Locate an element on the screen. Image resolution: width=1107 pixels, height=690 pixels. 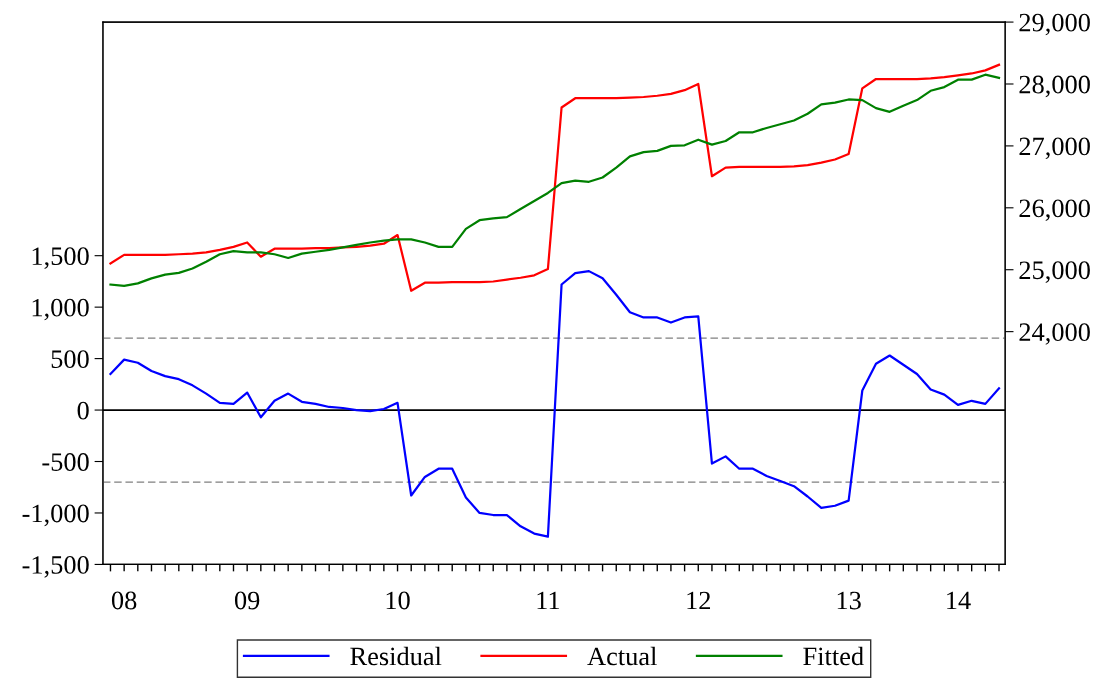
legend-label: Actual is located at coordinates (622, 656).